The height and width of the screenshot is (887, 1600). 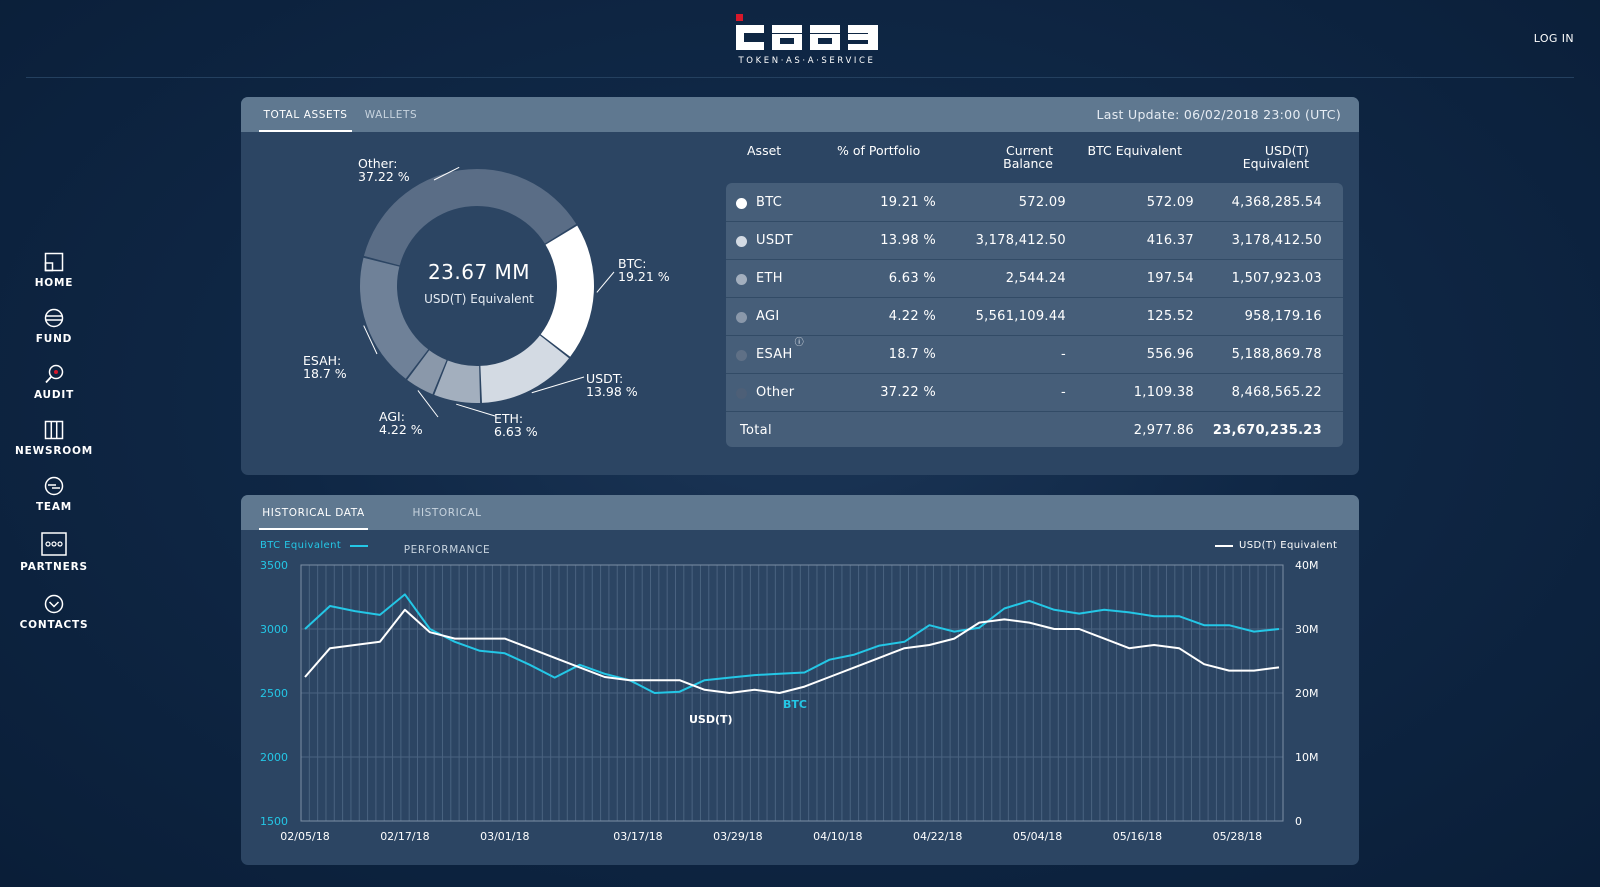 What do you see at coordinates (1034, 392) in the screenshot?
I see `table-row: Other 37.22 % - 1,109.38 8,468,565.22` at bounding box center [1034, 392].